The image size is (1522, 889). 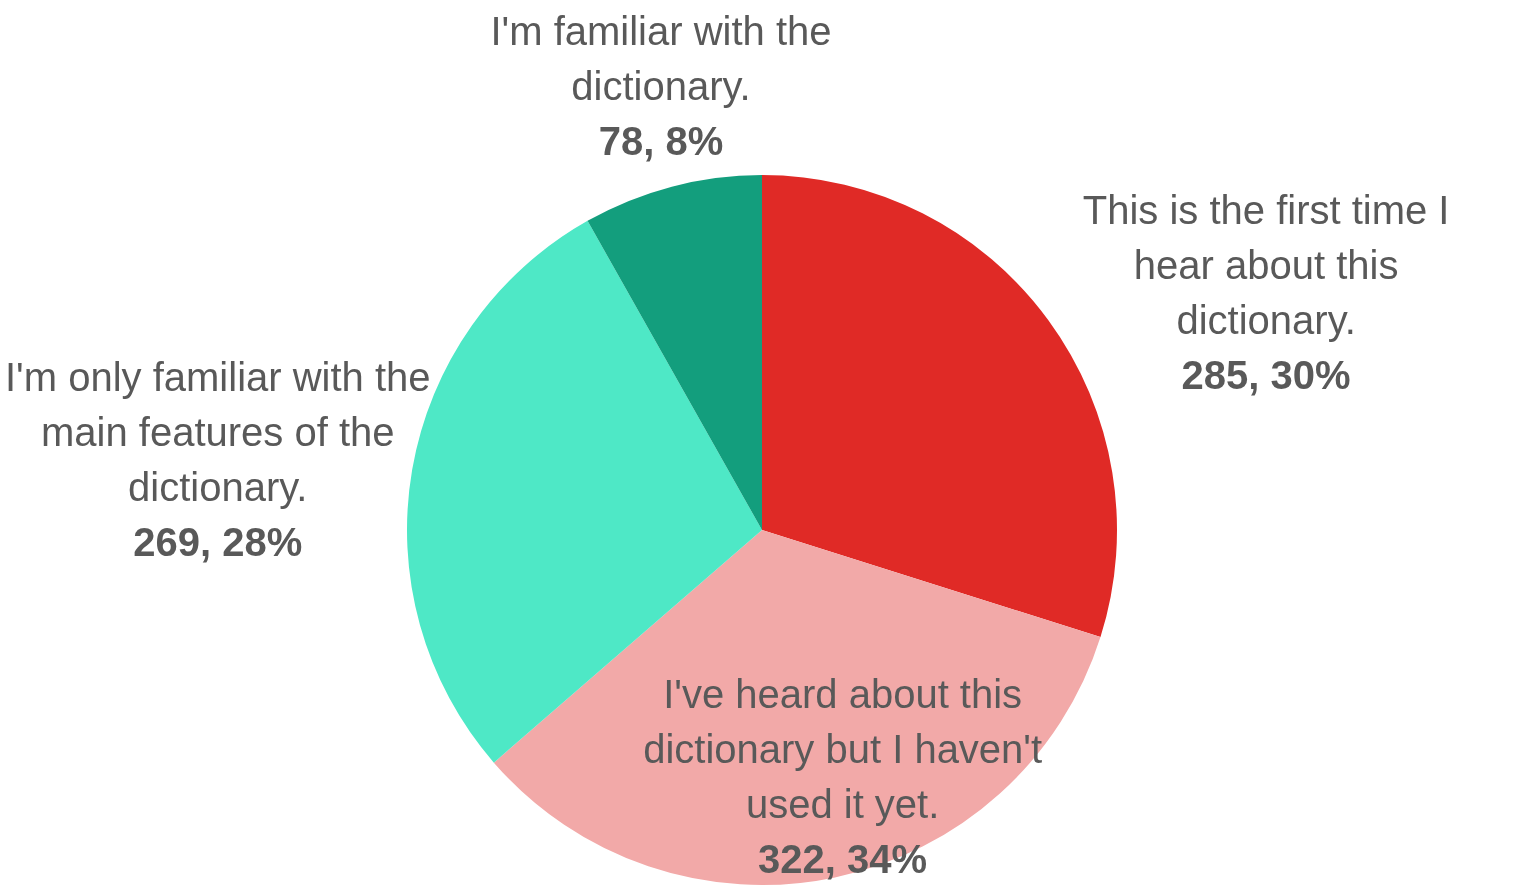 I want to click on slice-label: I'm familiar with the dictionary., so click(x=661, y=58).